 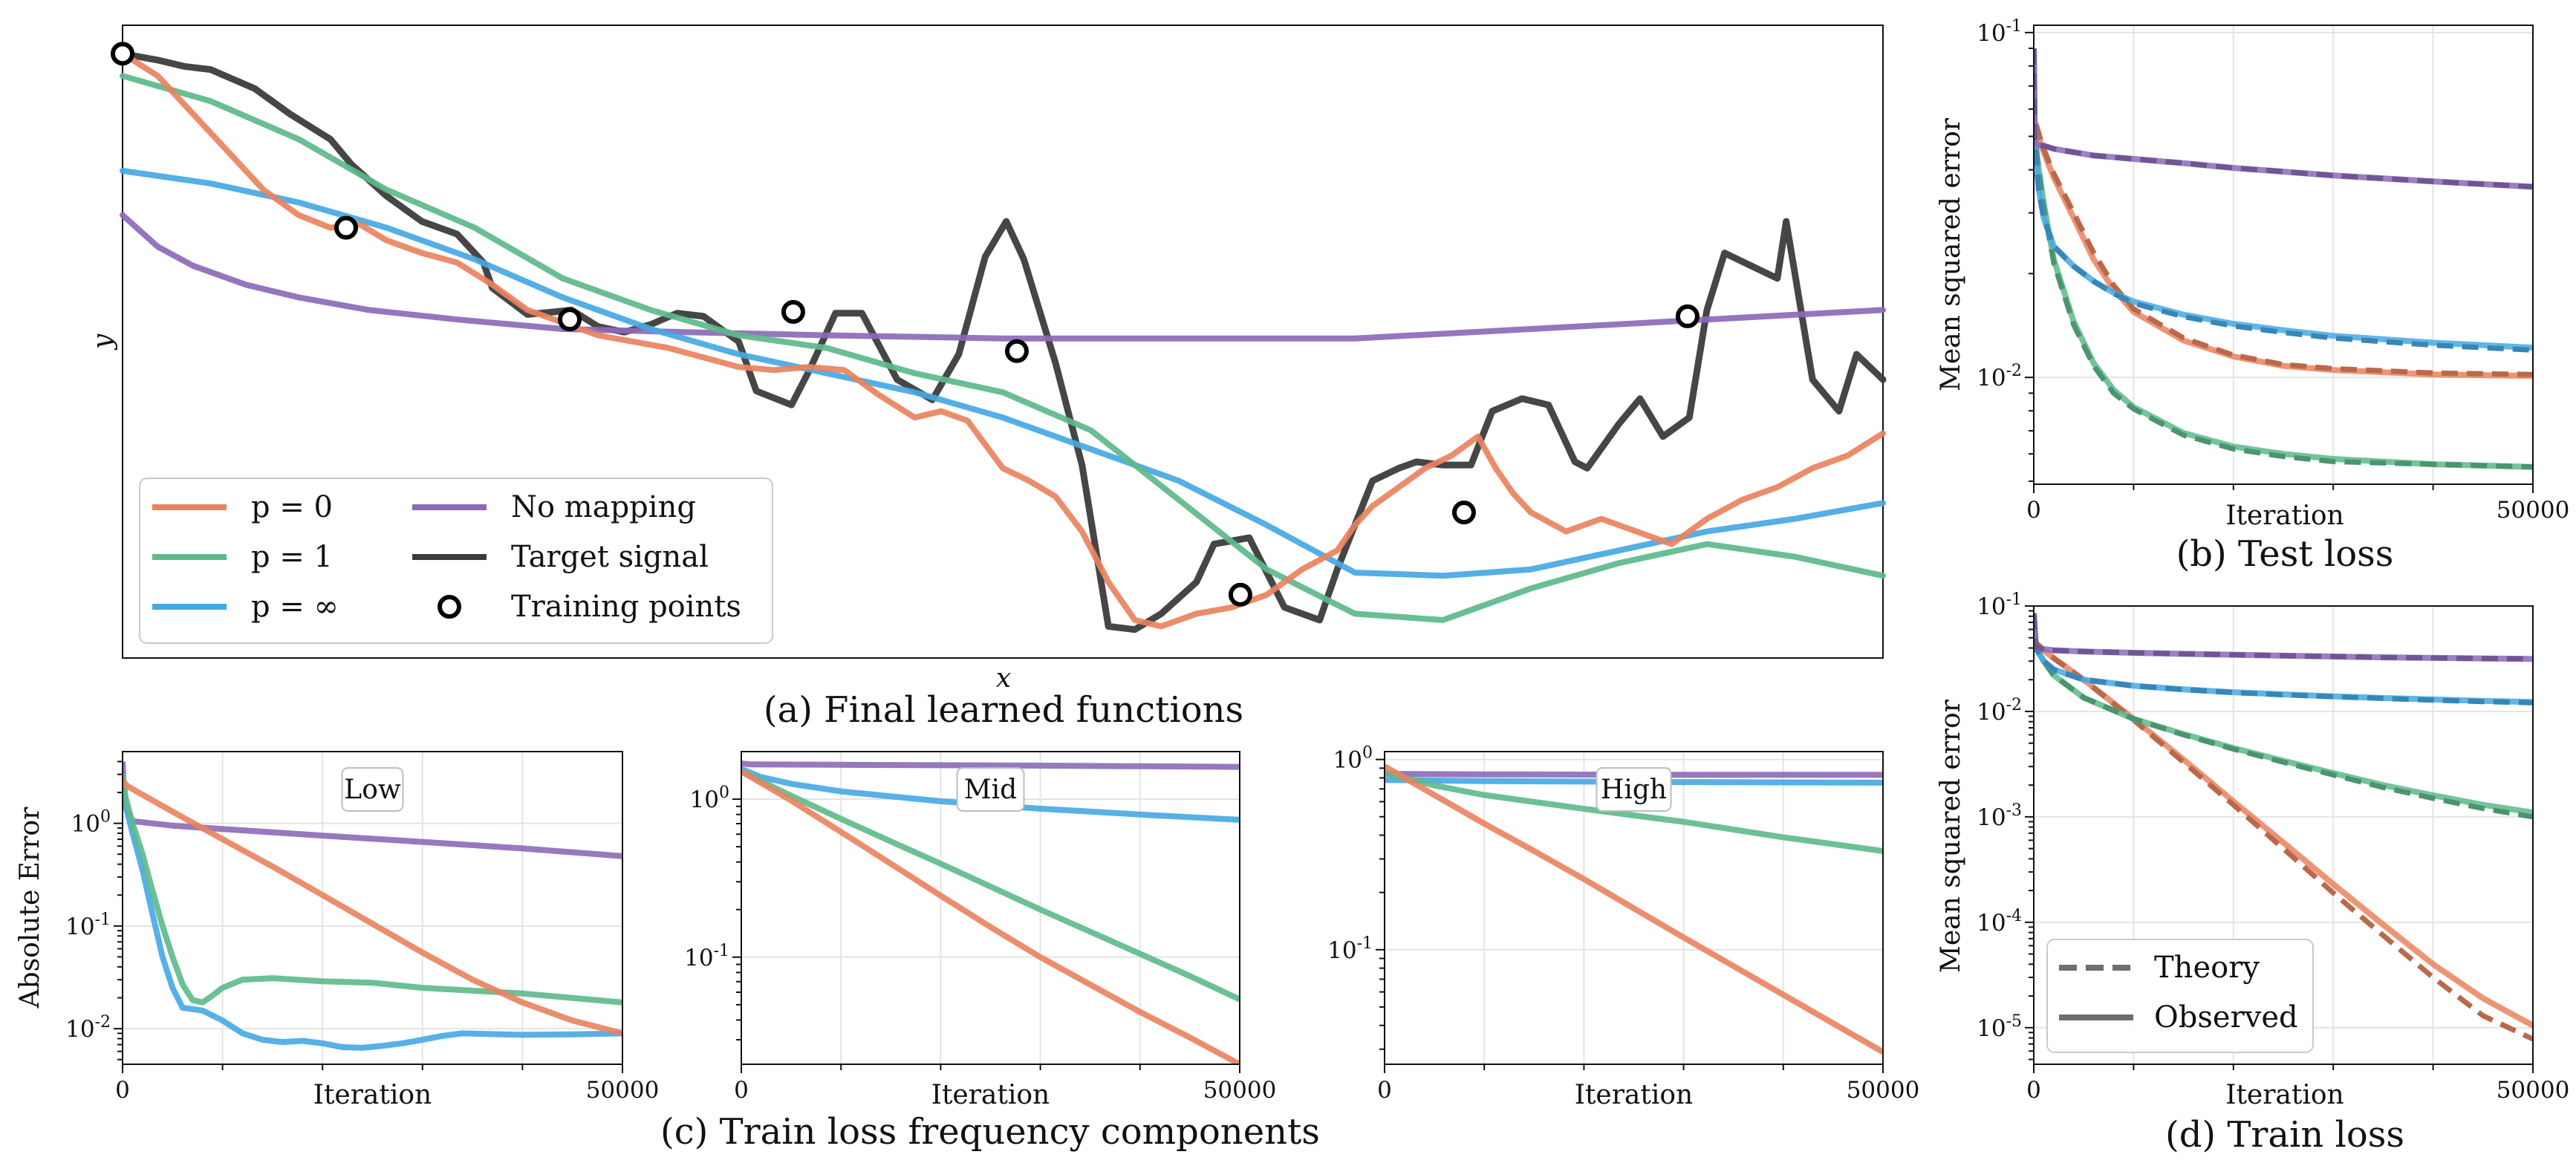 I want to click on caption-d: (d) Train loss, so click(x=2284, y=1135).